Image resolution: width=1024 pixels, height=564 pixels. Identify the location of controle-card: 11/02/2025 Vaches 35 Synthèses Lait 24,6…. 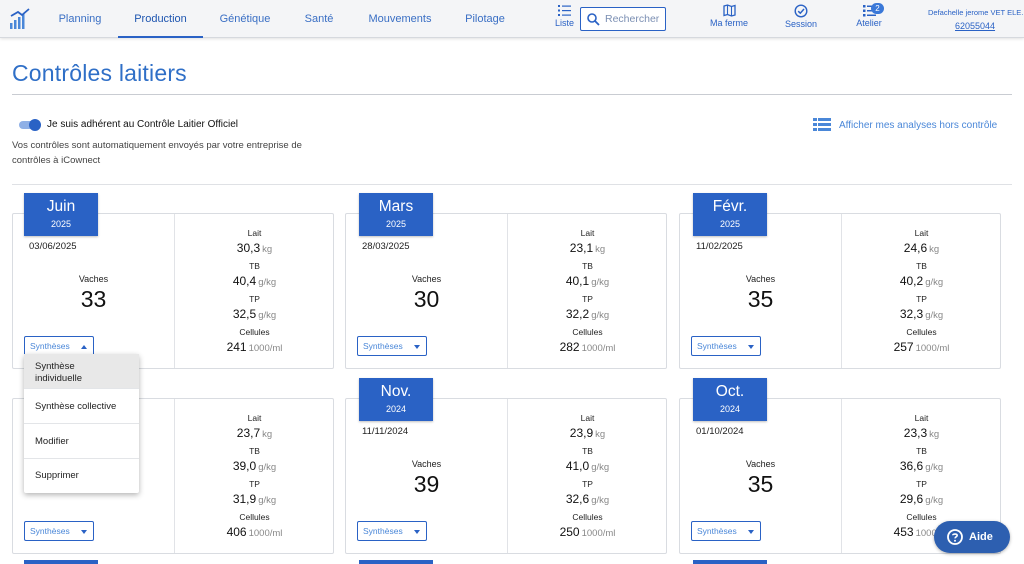
(840, 291).